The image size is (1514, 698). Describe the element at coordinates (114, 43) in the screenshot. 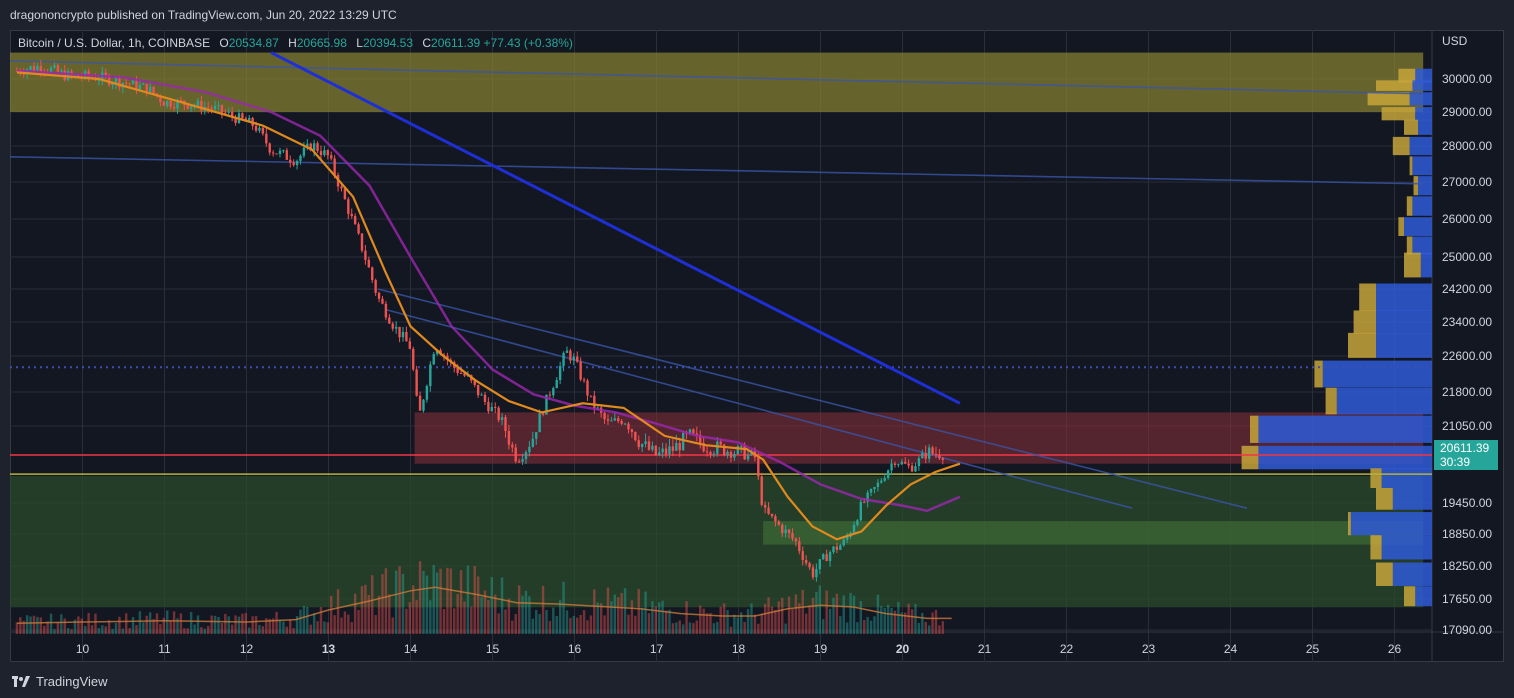

I see `symbol-label: Bitcoin / U.S. Dollar, 1h, COINBASE` at that location.